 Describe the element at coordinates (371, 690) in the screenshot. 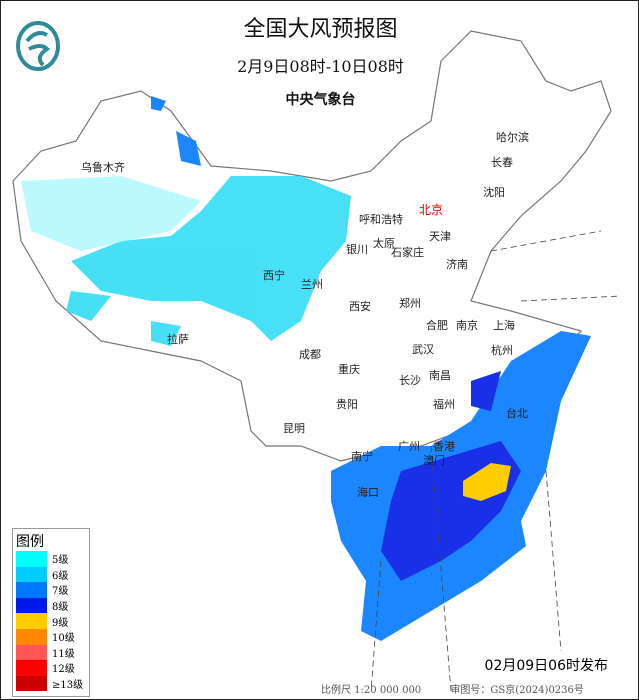

I see `map-scale: 比例尺 1:20 000 000` at that location.